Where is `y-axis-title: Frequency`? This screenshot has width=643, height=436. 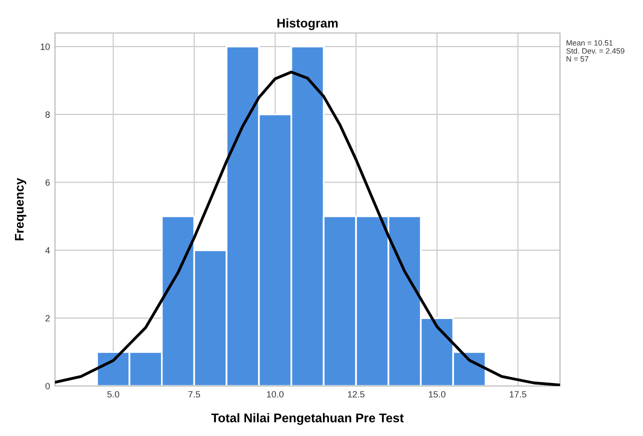 y-axis-title: Frequency is located at coordinates (20, 209).